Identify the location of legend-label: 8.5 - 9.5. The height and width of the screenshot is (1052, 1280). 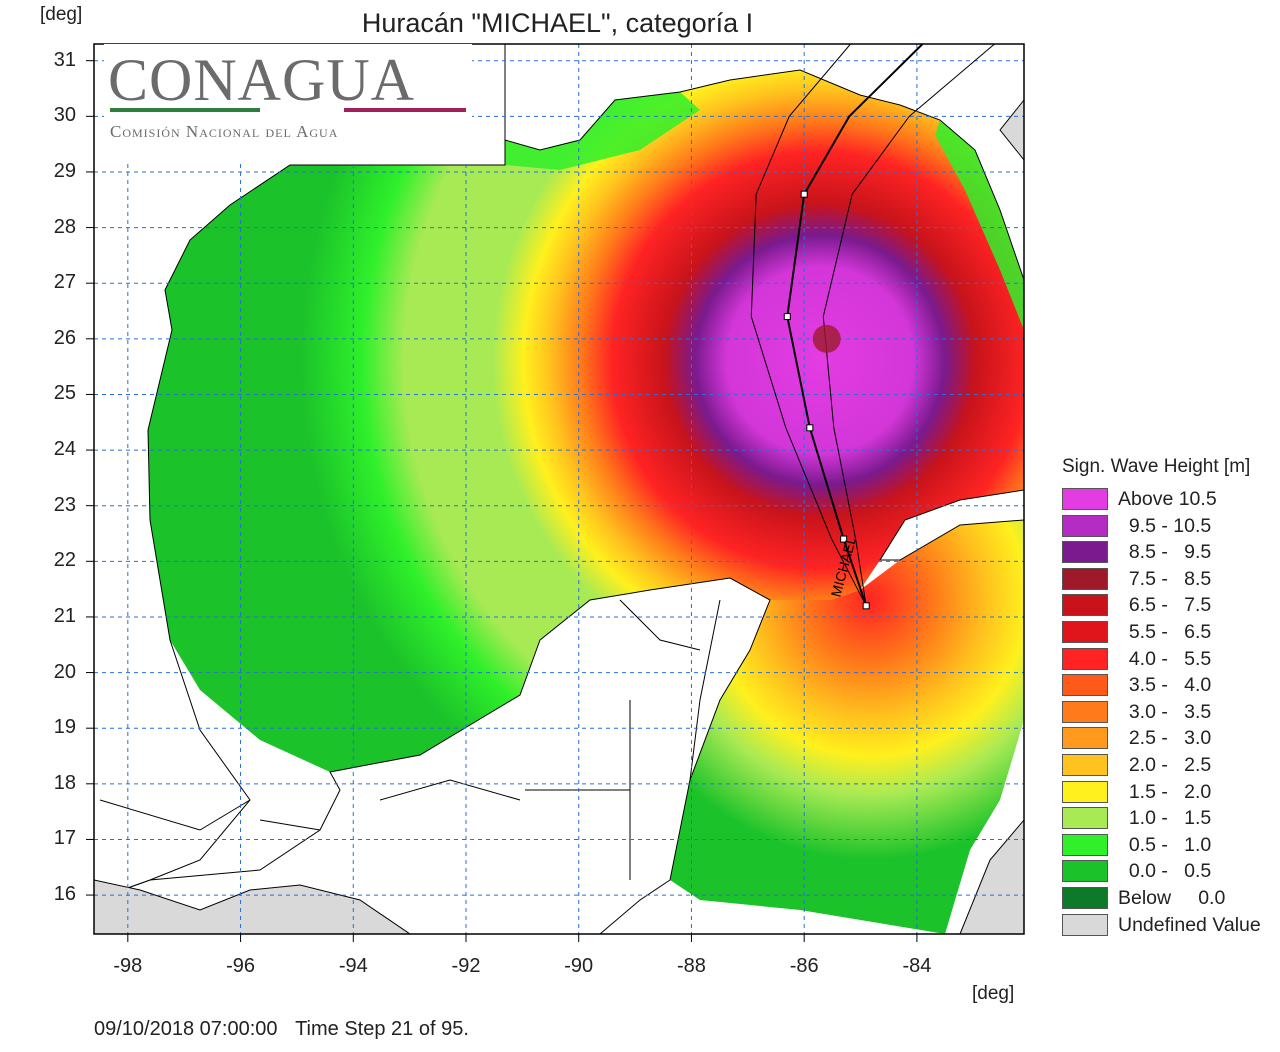
(1165, 552).